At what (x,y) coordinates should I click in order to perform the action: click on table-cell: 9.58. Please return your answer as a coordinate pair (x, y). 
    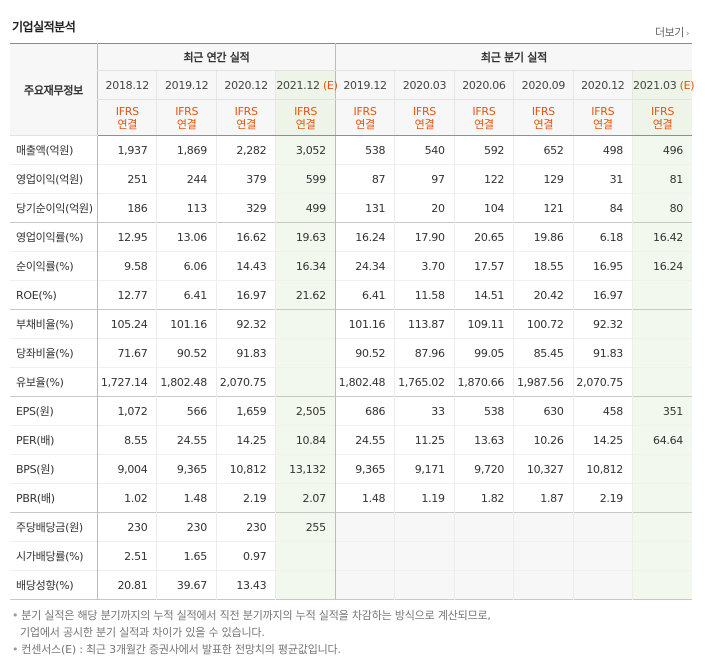
    Looking at the image, I should click on (127, 266).